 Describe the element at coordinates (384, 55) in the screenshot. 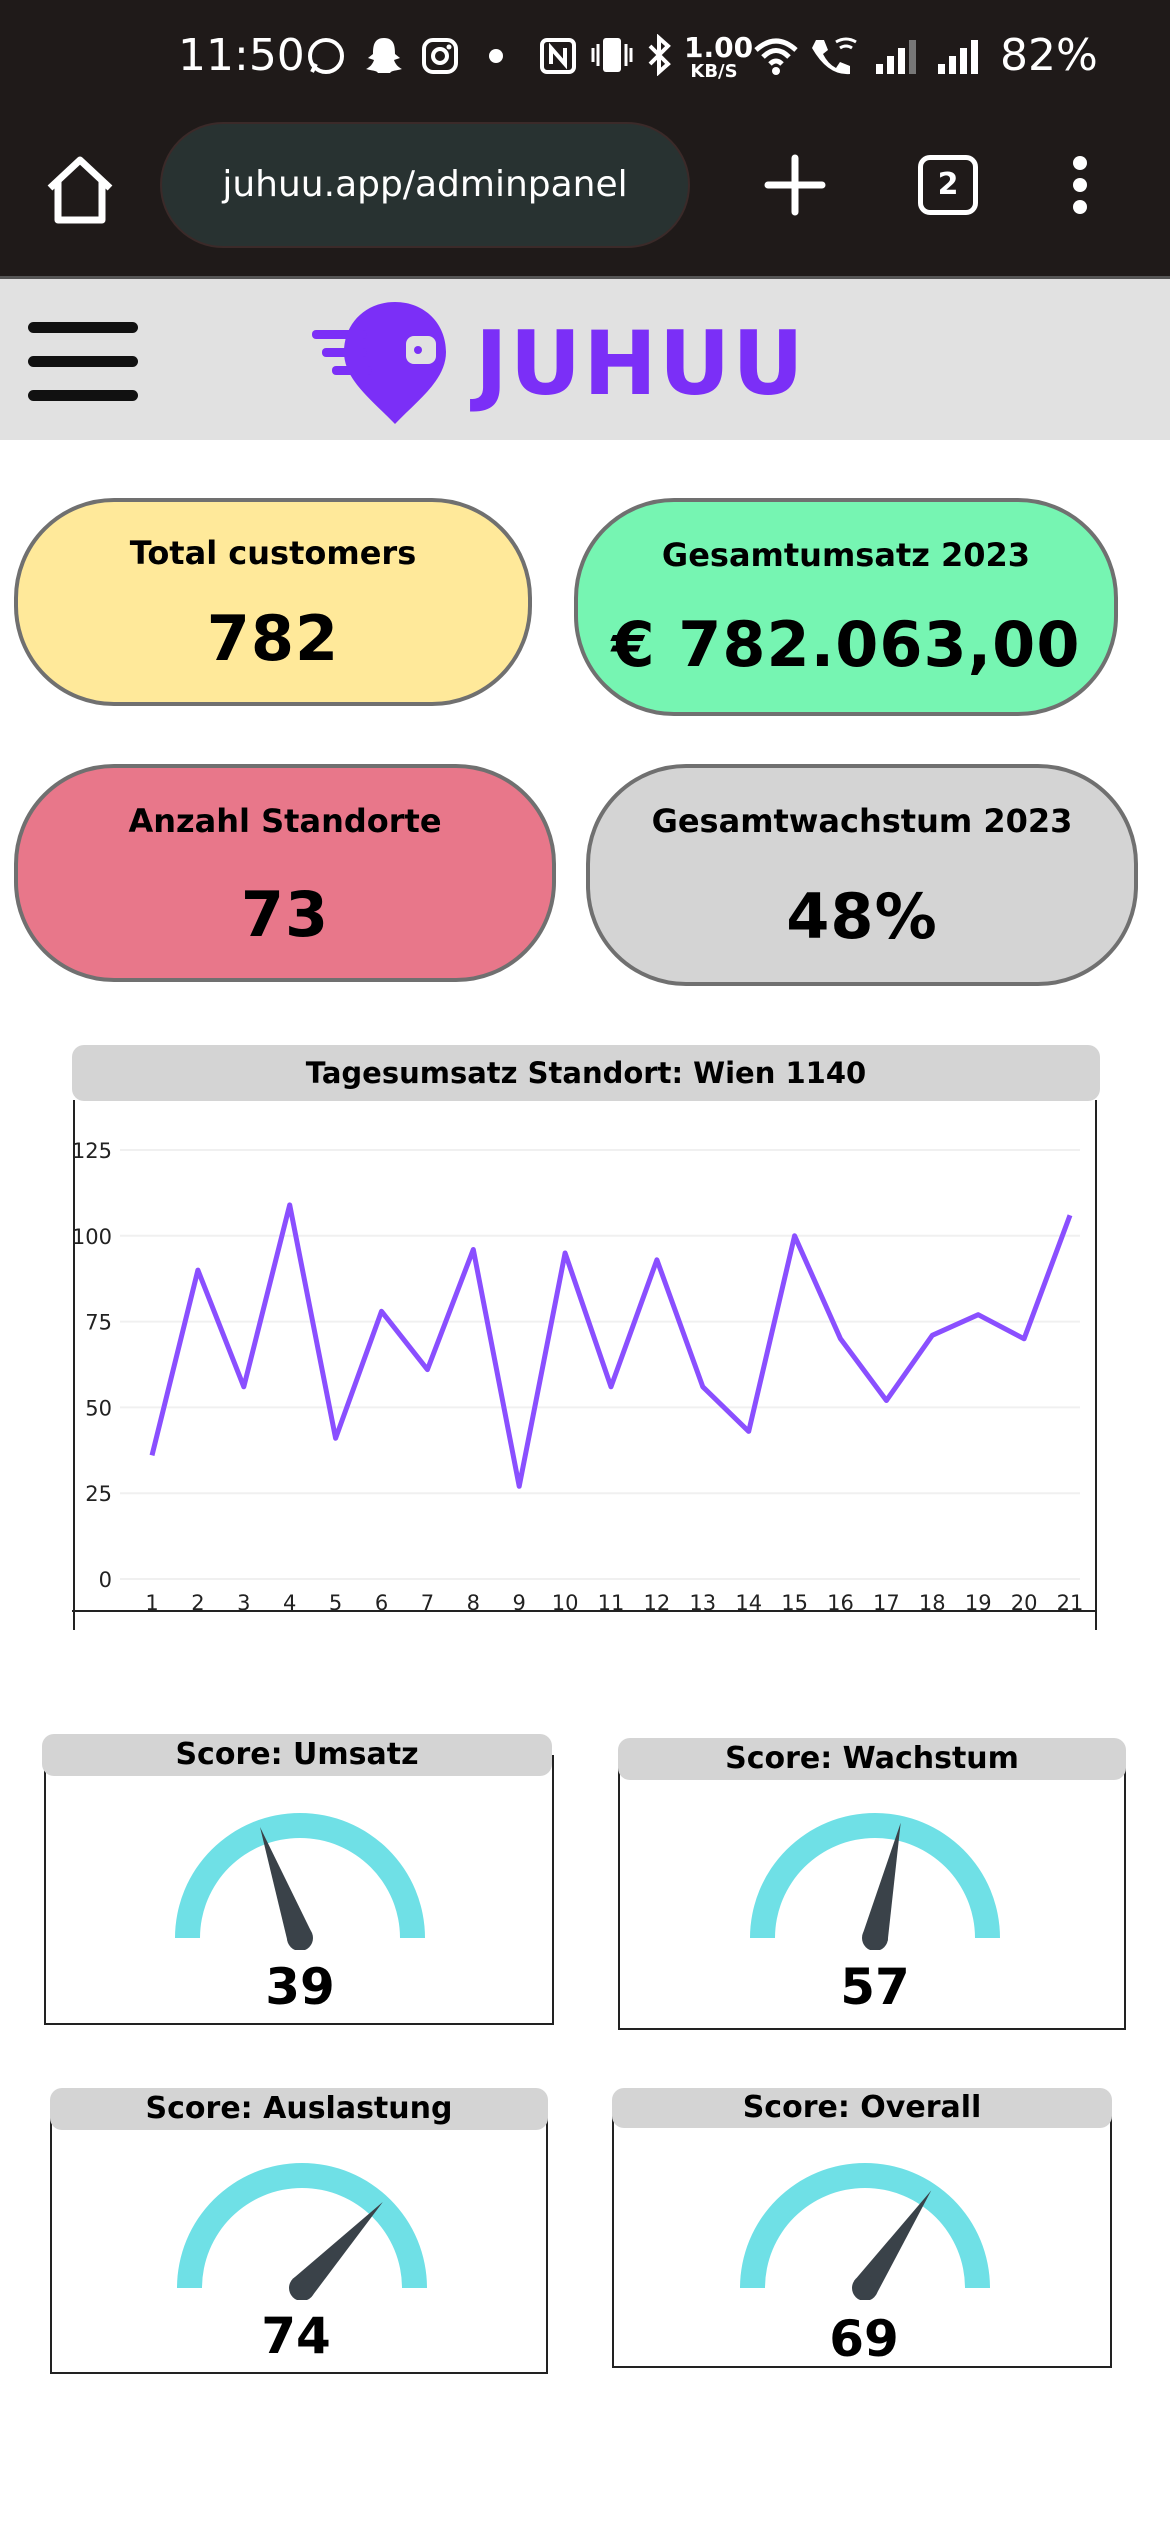

I see `snapchat-icon` at that location.